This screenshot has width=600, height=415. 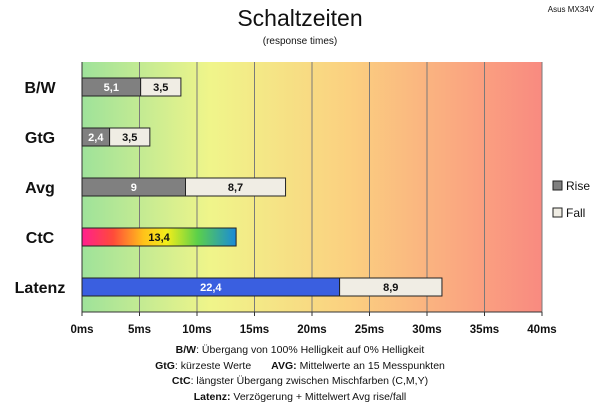 I want to click on x-tick-label: 40ms, so click(x=541, y=330).